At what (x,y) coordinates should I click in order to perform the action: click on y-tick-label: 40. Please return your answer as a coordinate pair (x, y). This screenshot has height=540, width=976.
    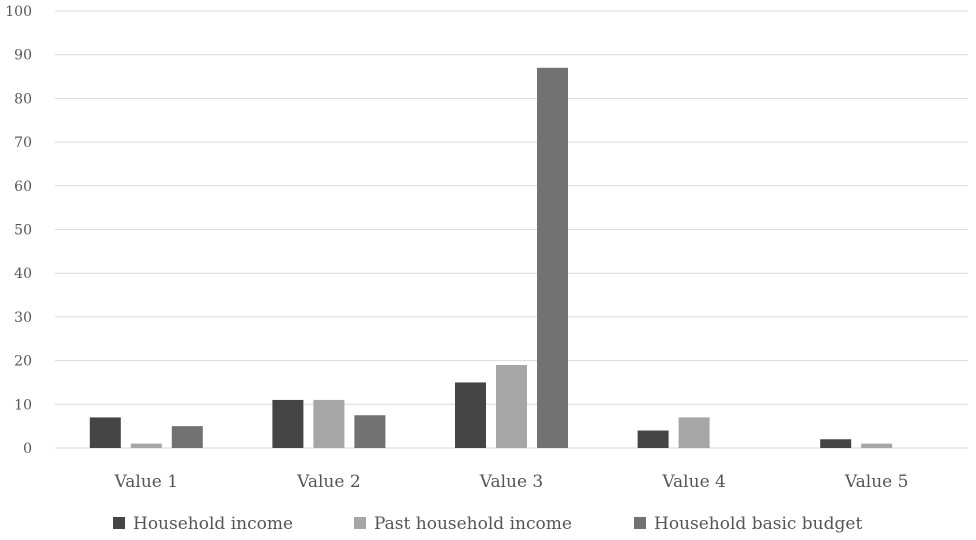
    Looking at the image, I should click on (23, 274).